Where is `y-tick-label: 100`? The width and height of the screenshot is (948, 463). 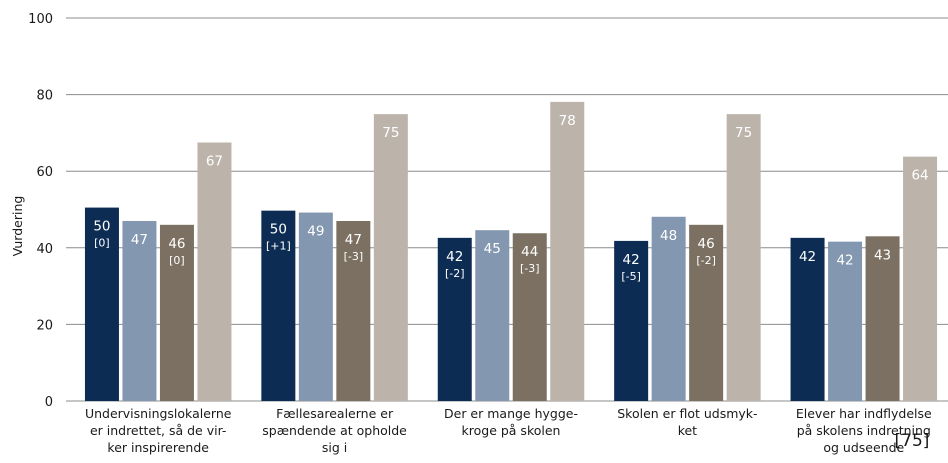
y-tick-label: 100 is located at coordinates (40, 19).